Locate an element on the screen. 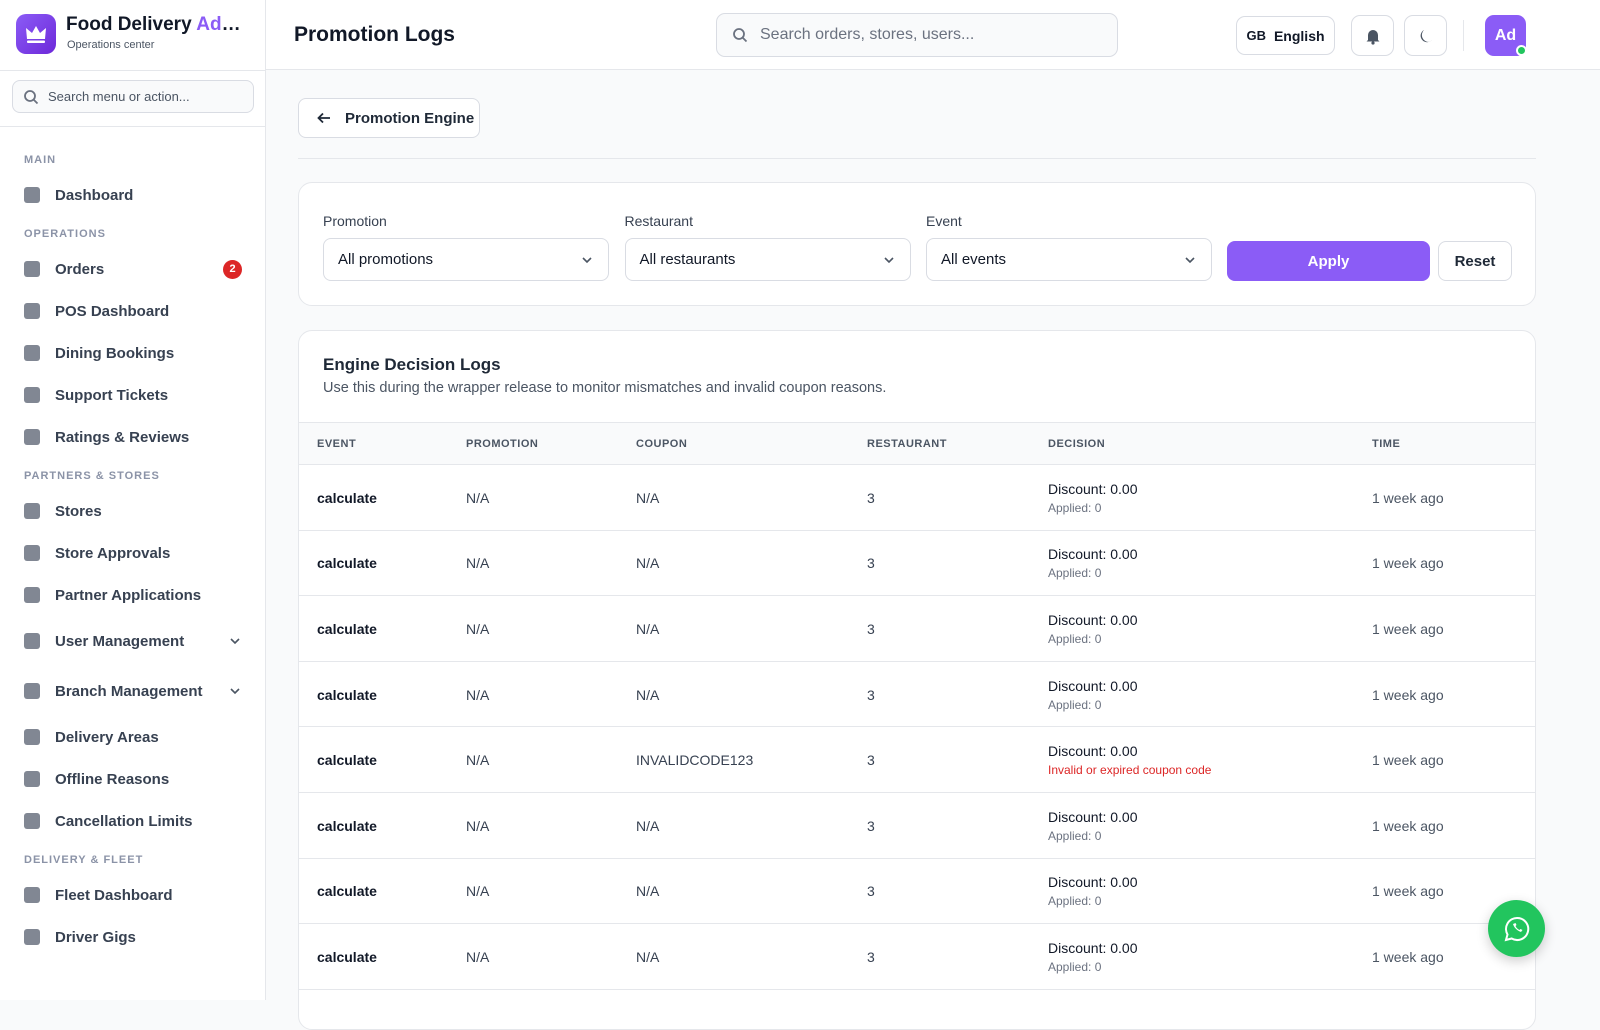 The image size is (1600, 1030). filter-label: Event is located at coordinates (944, 221).